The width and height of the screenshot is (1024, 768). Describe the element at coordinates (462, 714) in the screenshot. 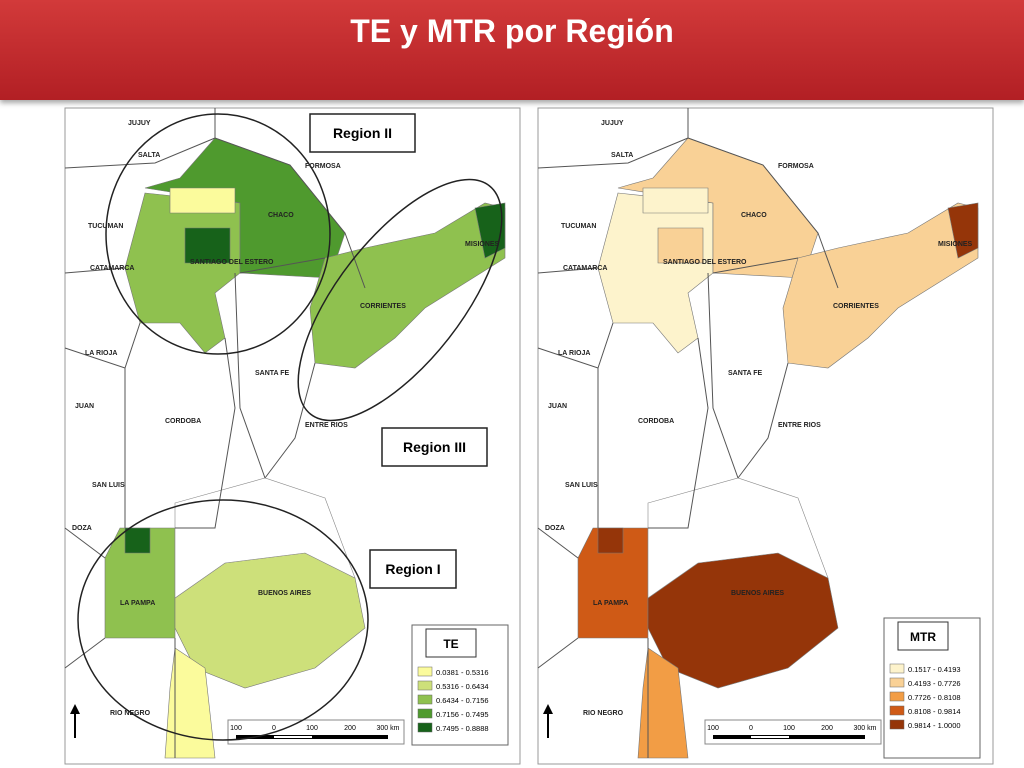

I see `legend-label: 0.7156 - 0.7495` at that location.